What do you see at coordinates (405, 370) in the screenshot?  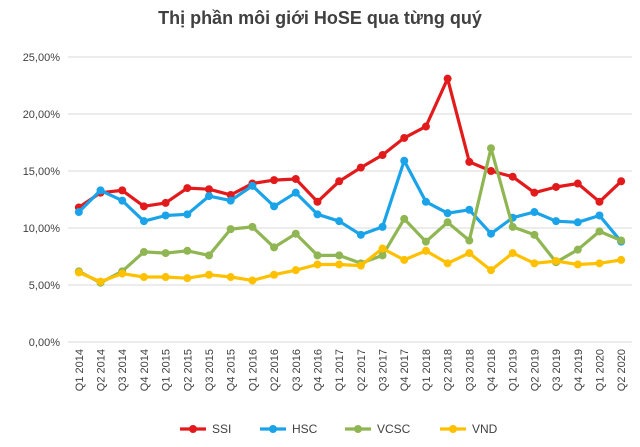 I see `x-tick-label: Q4 2017` at bounding box center [405, 370].